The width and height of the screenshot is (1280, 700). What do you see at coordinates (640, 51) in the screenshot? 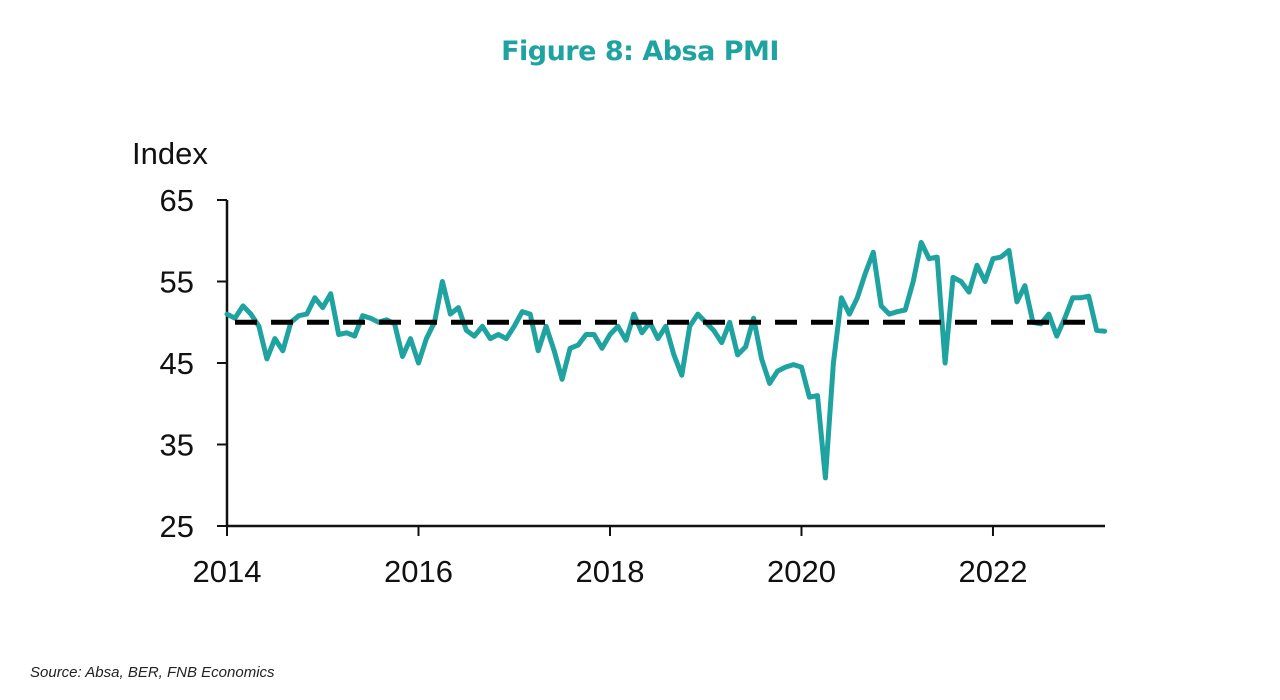
I see `chart-title: Figure 8: Absa PMI` at bounding box center [640, 51].